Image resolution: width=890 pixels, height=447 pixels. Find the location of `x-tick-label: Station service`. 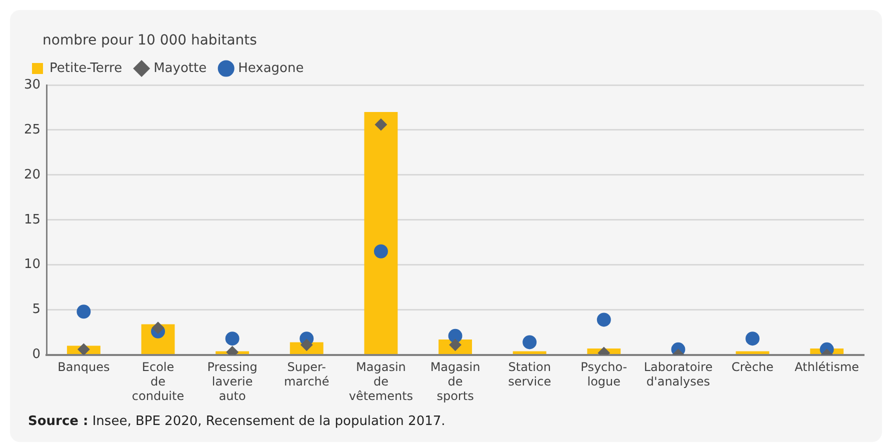

x-tick-label: Station service is located at coordinates (530, 374).